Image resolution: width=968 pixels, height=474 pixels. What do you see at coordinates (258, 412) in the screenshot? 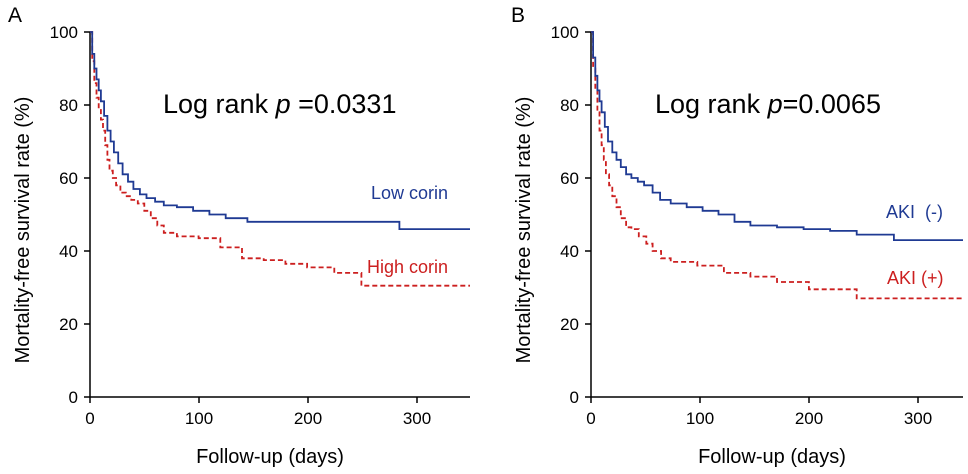
I see `x-ticks-a: 0 100 200 300` at bounding box center [258, 412].